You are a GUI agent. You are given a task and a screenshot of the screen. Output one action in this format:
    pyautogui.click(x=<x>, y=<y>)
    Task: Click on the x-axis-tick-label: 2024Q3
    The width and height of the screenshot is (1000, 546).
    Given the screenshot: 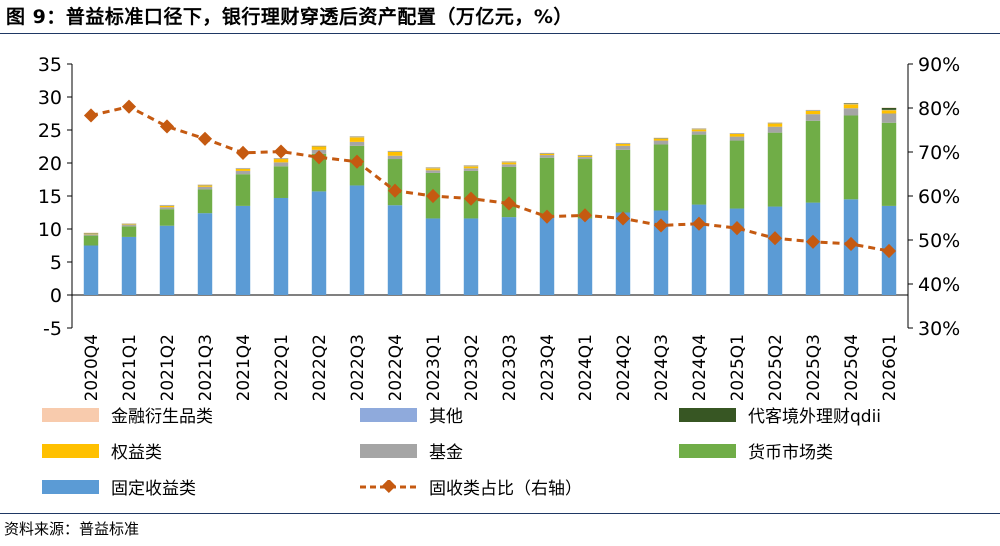 What is the action you would take?
    pyautogui.click(x=662, y=367)
    